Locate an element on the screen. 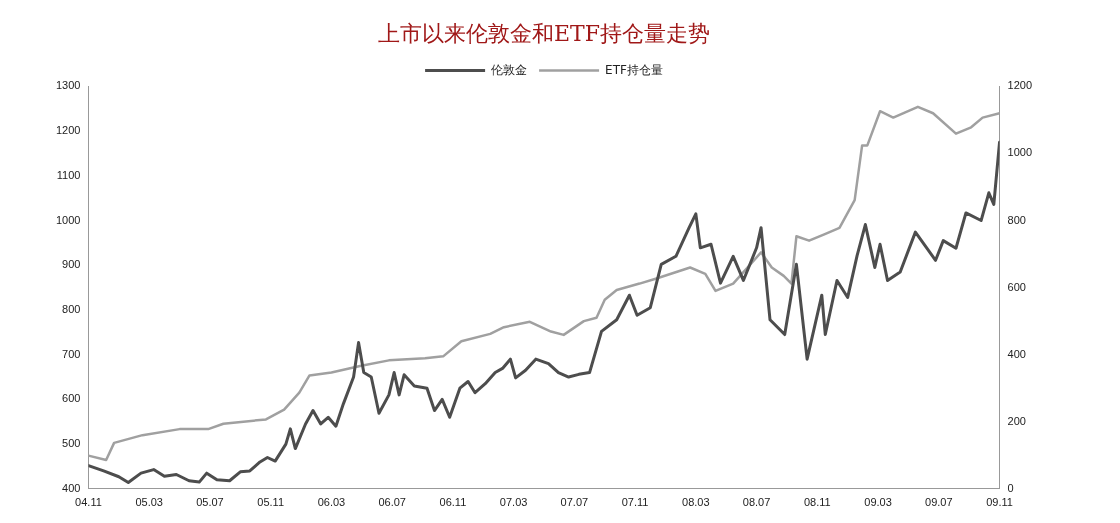  x-tick-label: 07.03 is located at coordinates (513, 502).